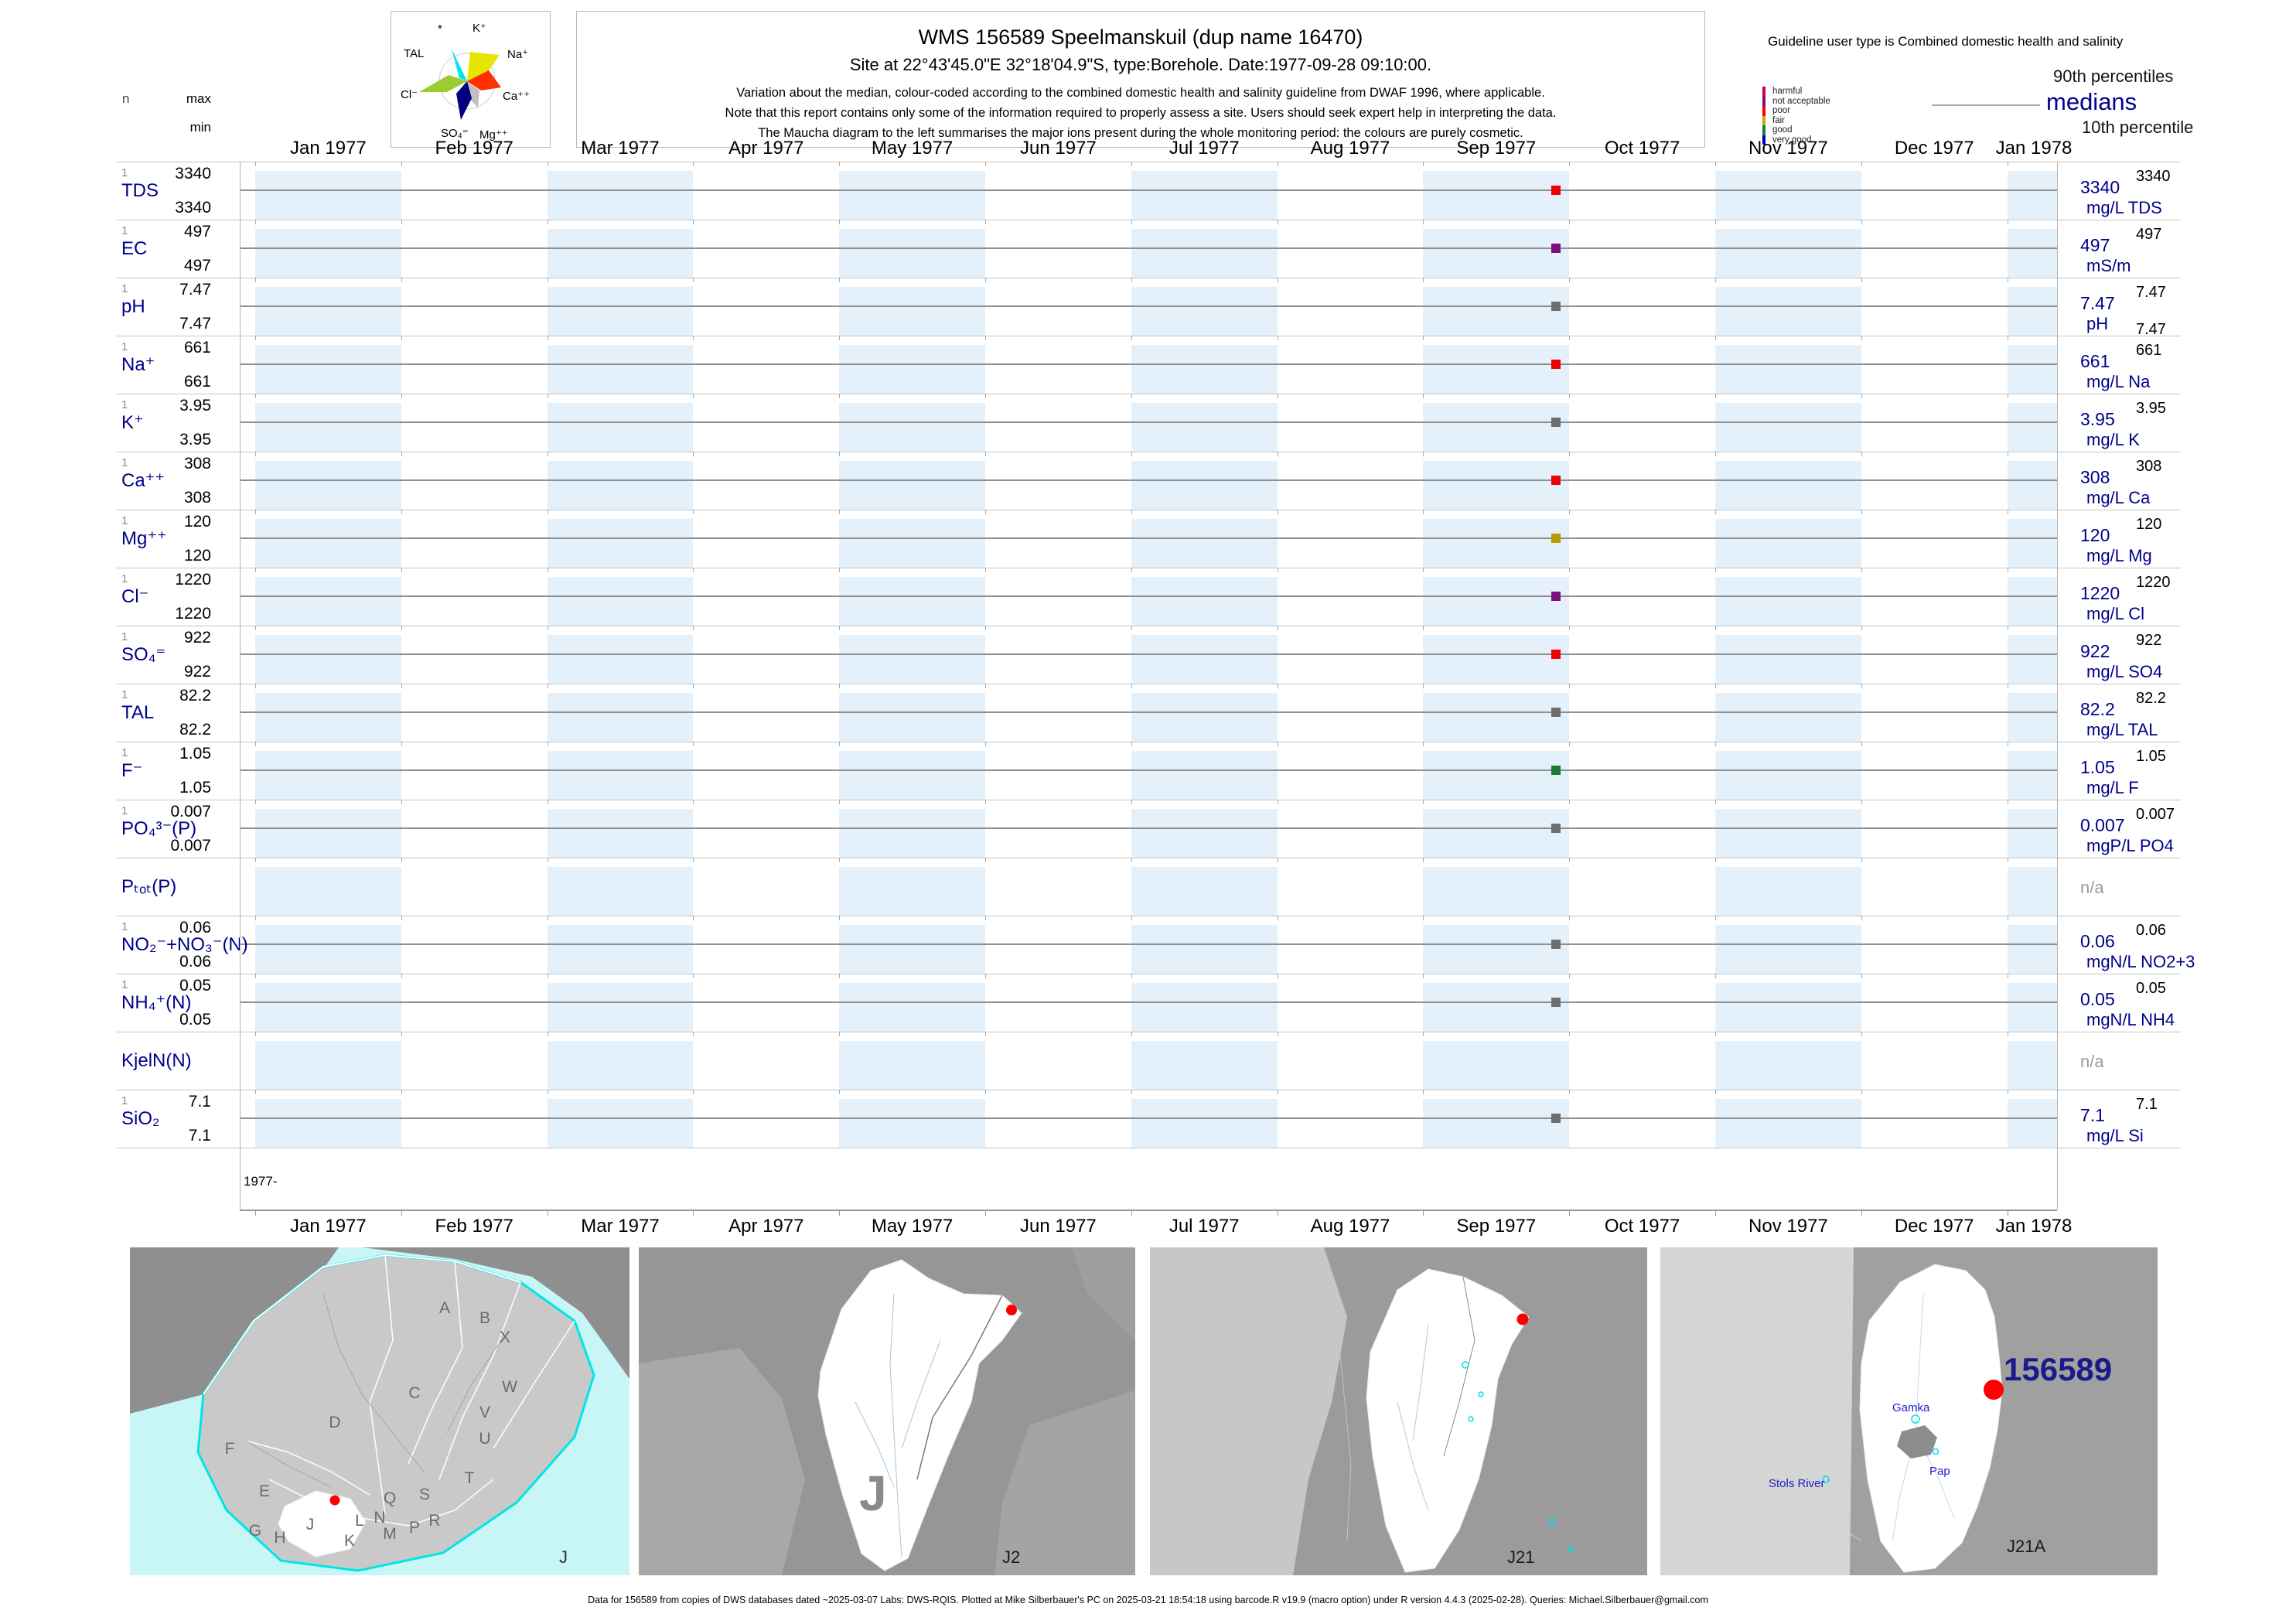 Image resolution: width=2296 pixels, height=1624 pixels. I want to click on p90-legend-label: 90th percentiles, so click(2113, 76).